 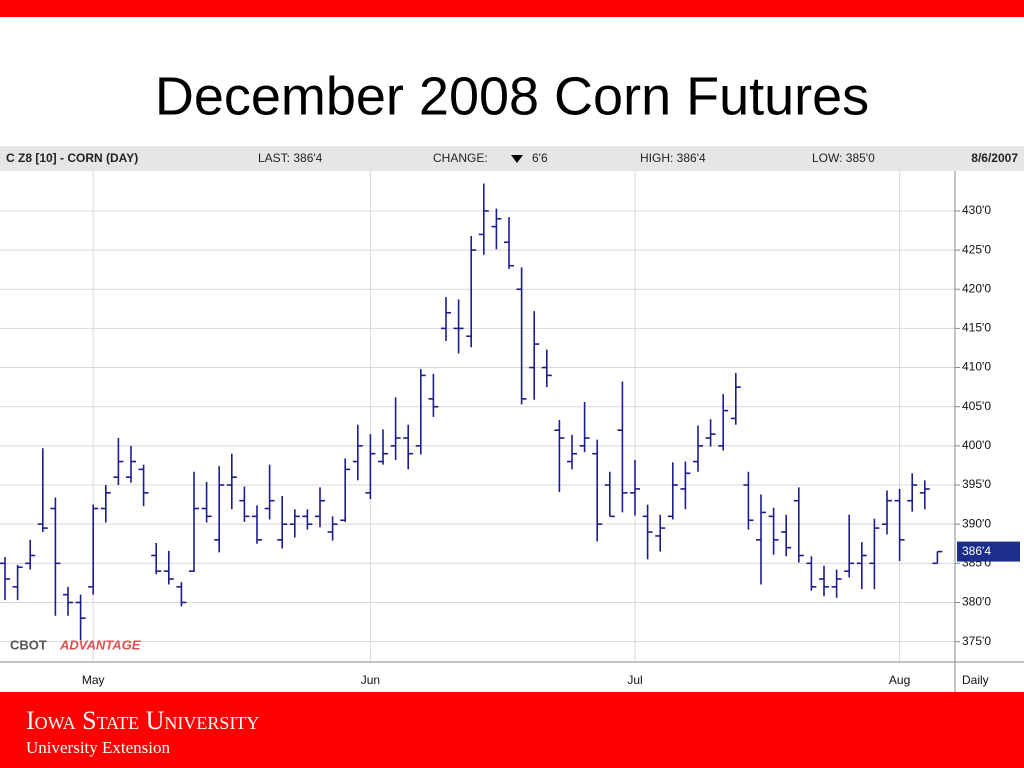 I want to click on footer-band, so click(x=512, y=730).